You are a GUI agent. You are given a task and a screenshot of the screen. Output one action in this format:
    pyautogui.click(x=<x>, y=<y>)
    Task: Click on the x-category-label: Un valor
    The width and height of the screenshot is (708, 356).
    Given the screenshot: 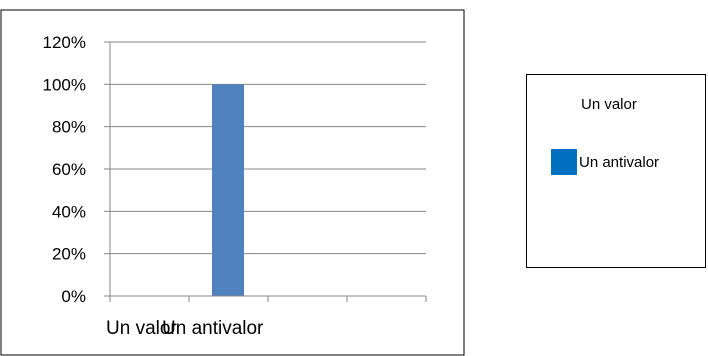 What is the action you would take?
    pyautogui.click(x=141, y=328)
    